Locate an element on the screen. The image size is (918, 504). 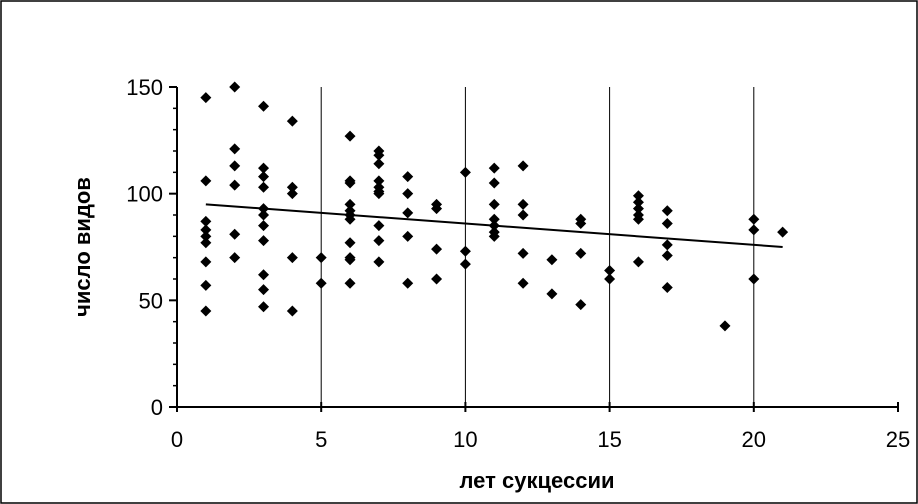
x-tick-label: 10 is located at coordinates (465, 439).